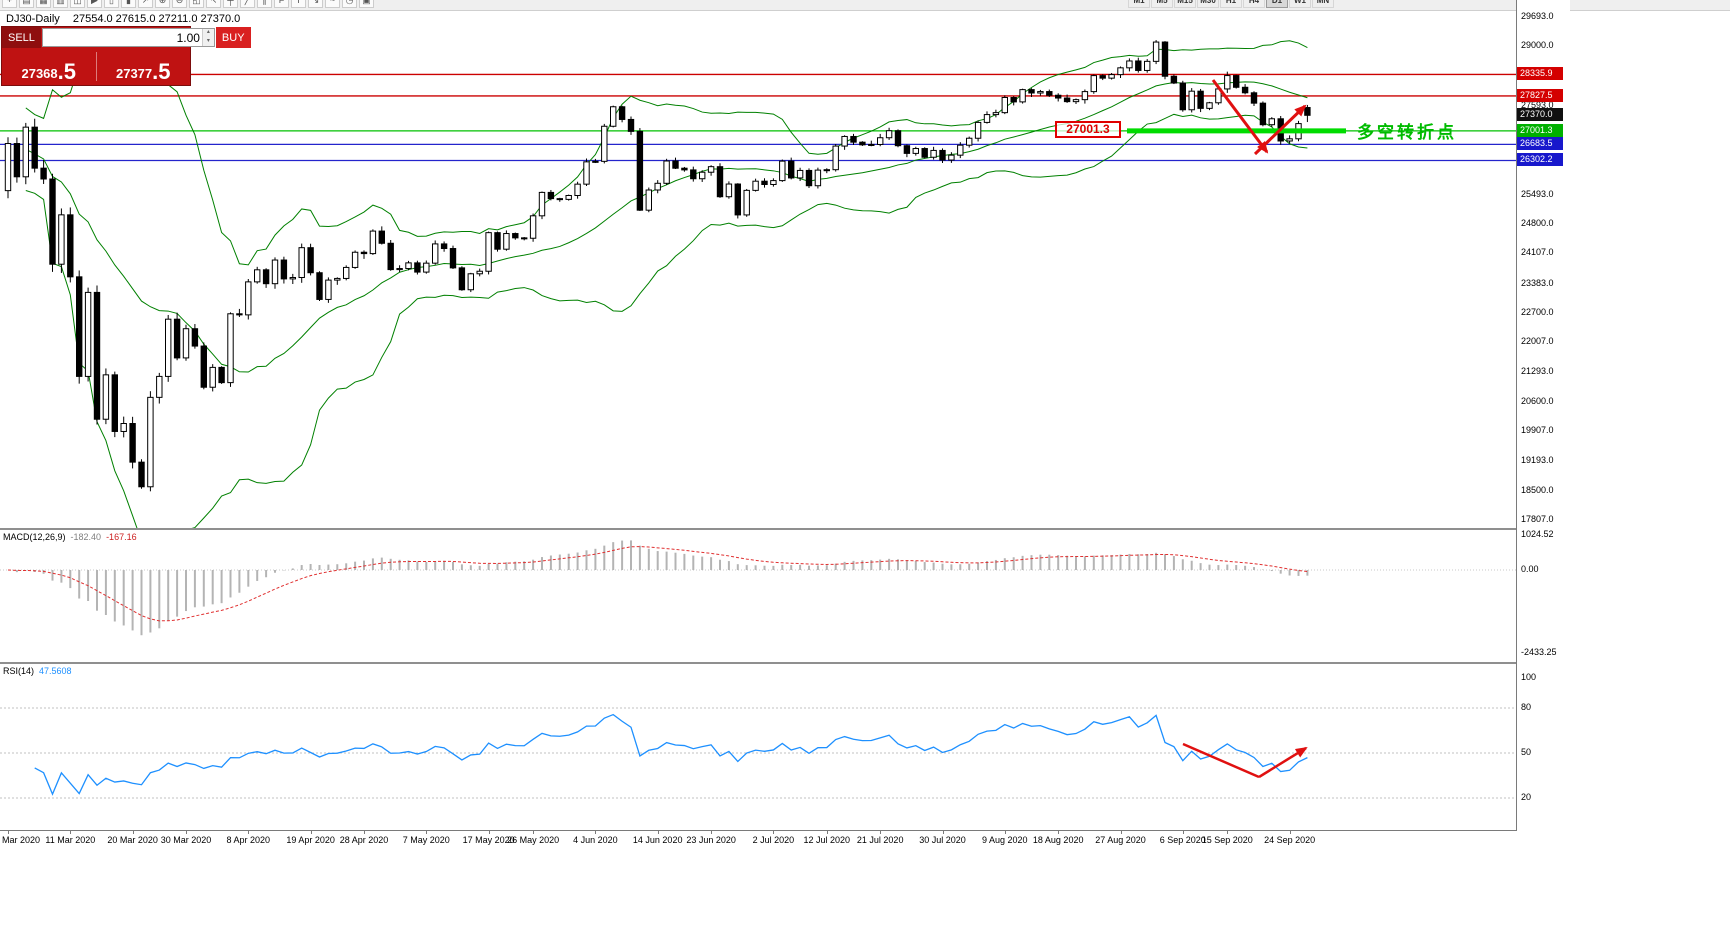 The image size is (1730, 933). I want to click on price-scale-label: 23383.0, so click(1537, 283).